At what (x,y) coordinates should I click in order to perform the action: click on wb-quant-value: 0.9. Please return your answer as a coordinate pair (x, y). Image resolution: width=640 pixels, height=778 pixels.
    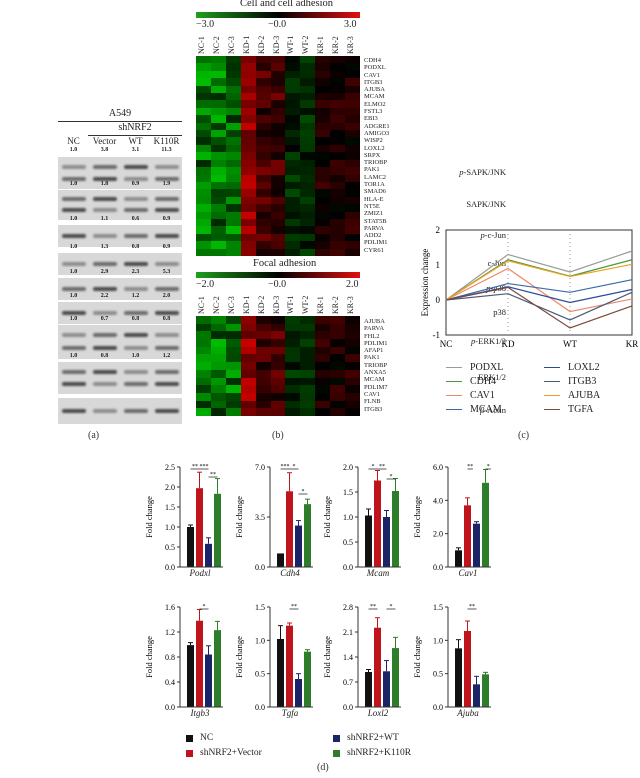
    Looking at the image, I should click on (135, 184).